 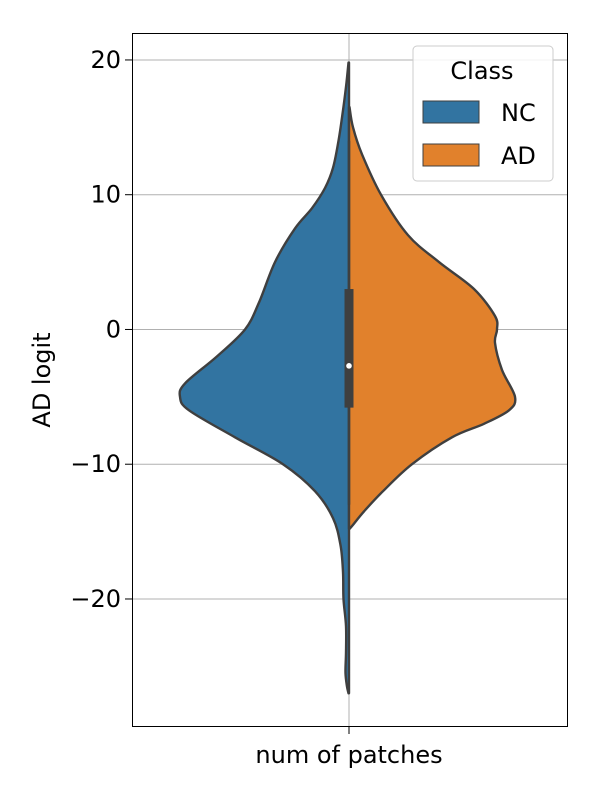 I want to click on y-tick-label: −20, so click(x=95, y=599).